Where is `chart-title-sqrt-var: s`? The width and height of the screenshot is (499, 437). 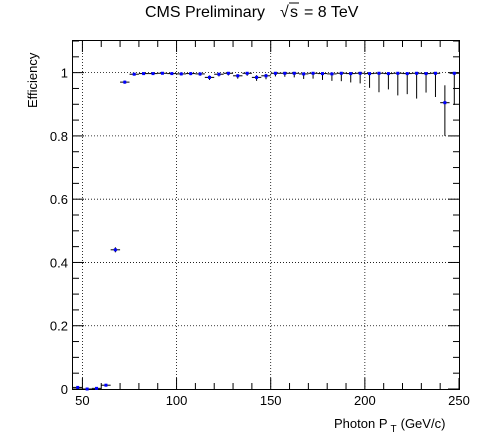 chart-title-sqrt-var: s is located at coordinates (294, 12).